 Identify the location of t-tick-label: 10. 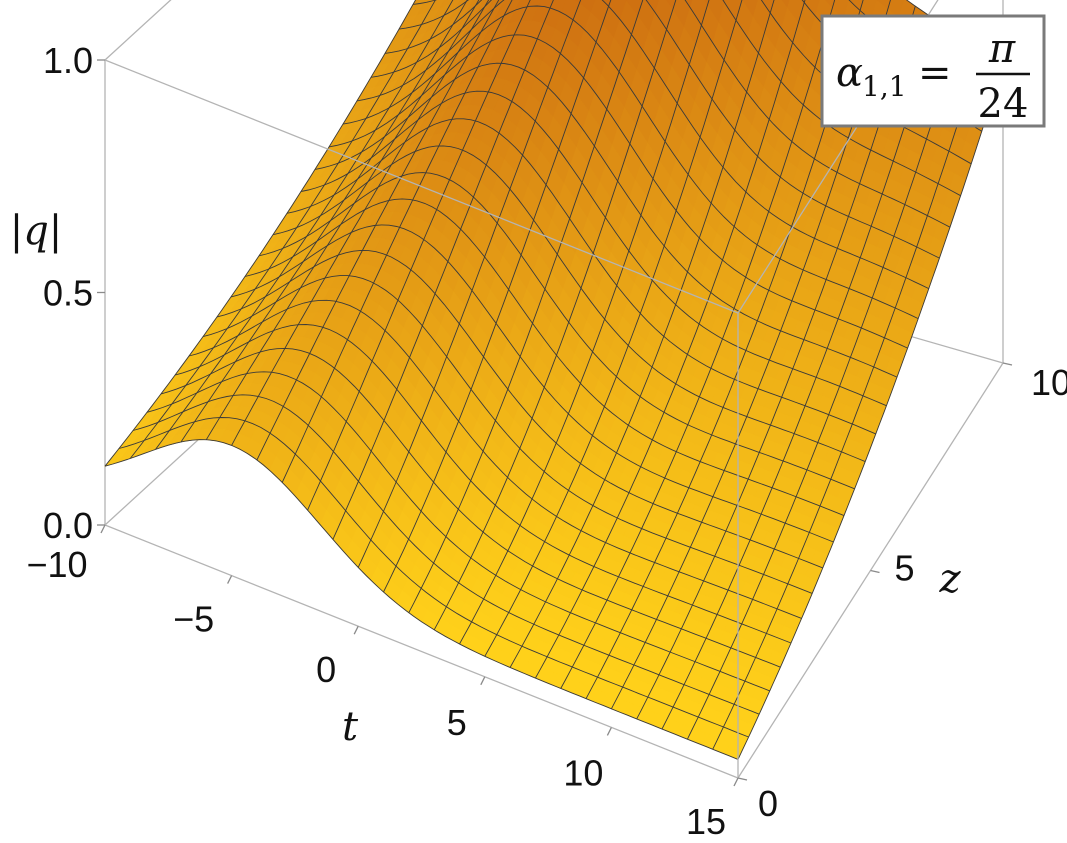
(583, 772).